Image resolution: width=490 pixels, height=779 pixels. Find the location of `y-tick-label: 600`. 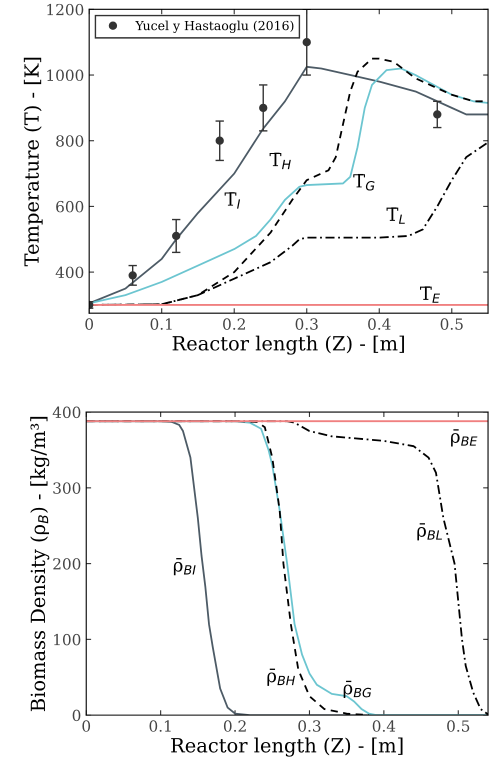

y-tick-label: 600 is located at coordinates (70, 206).